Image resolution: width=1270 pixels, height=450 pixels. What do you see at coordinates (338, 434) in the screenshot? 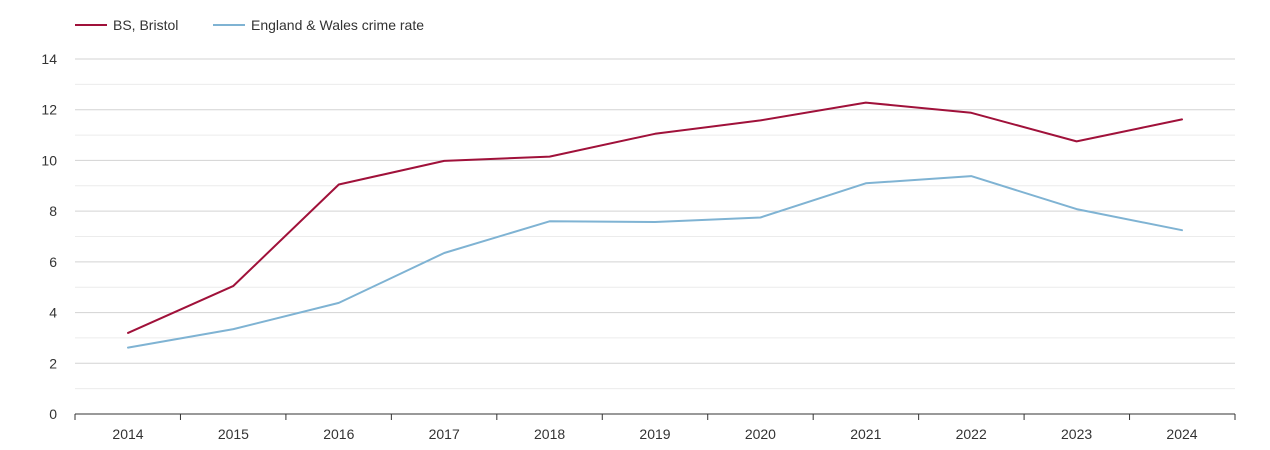
I see `x-tick-label: 2016` at bounding box center [338, 434].